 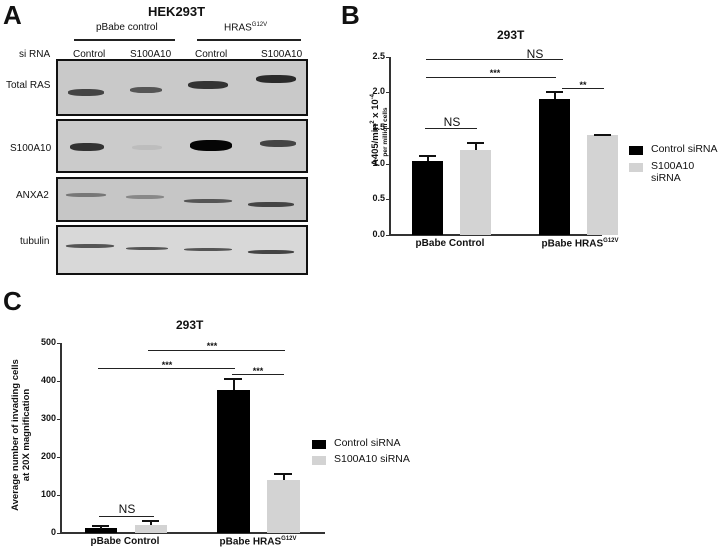 What do you see at coordinates (378, 198) in the screenshot?
I see `panel-b-tick: 0.5` at bounding box center [378, 198].